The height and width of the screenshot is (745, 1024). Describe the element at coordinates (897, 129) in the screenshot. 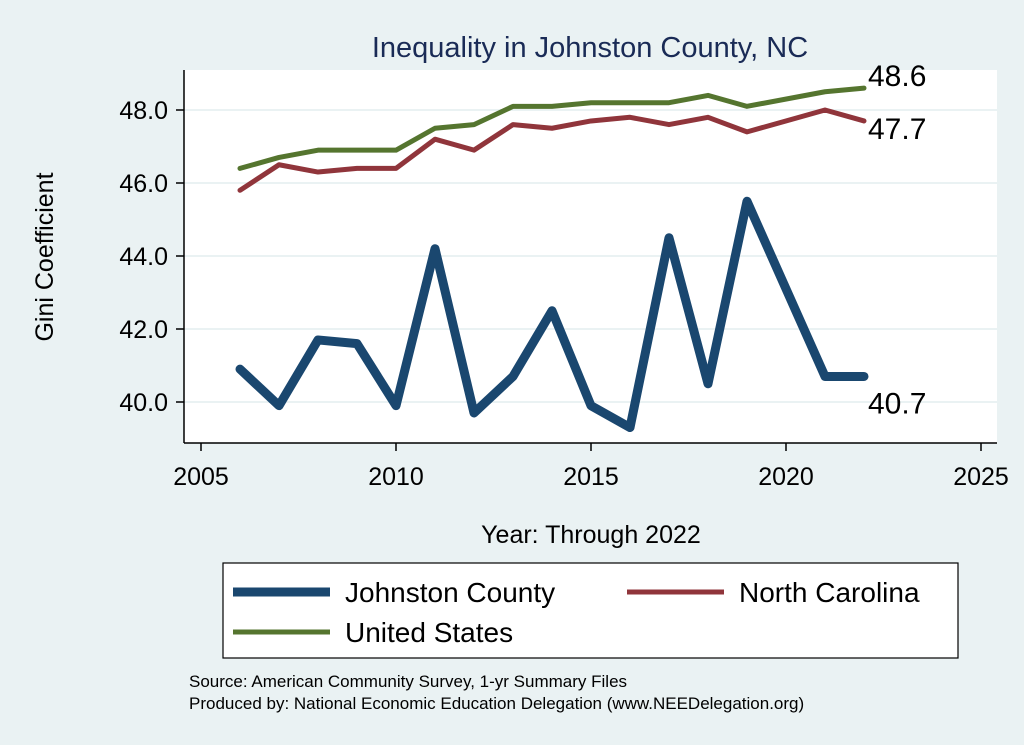

I see `end-label-north-carolina: 47.7` at that location.